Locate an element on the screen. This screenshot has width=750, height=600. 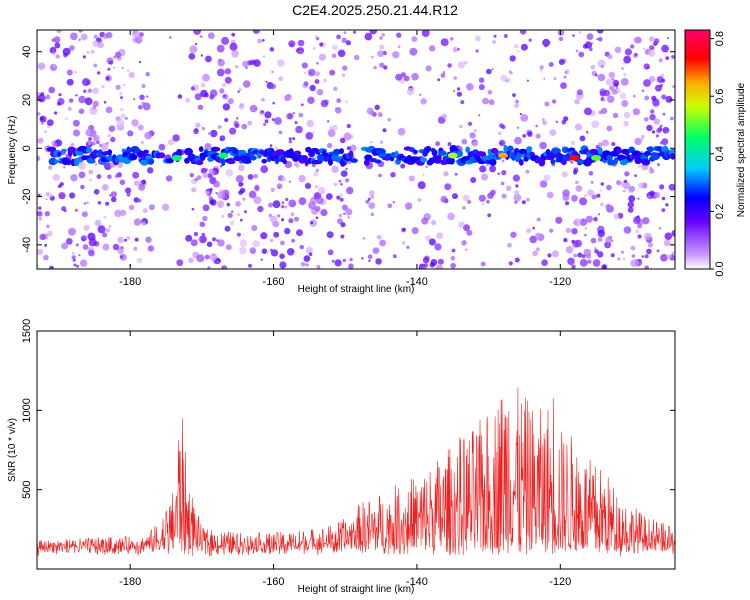
colorbar-tick-label: 0.0 is located at coordinates (720, 268).